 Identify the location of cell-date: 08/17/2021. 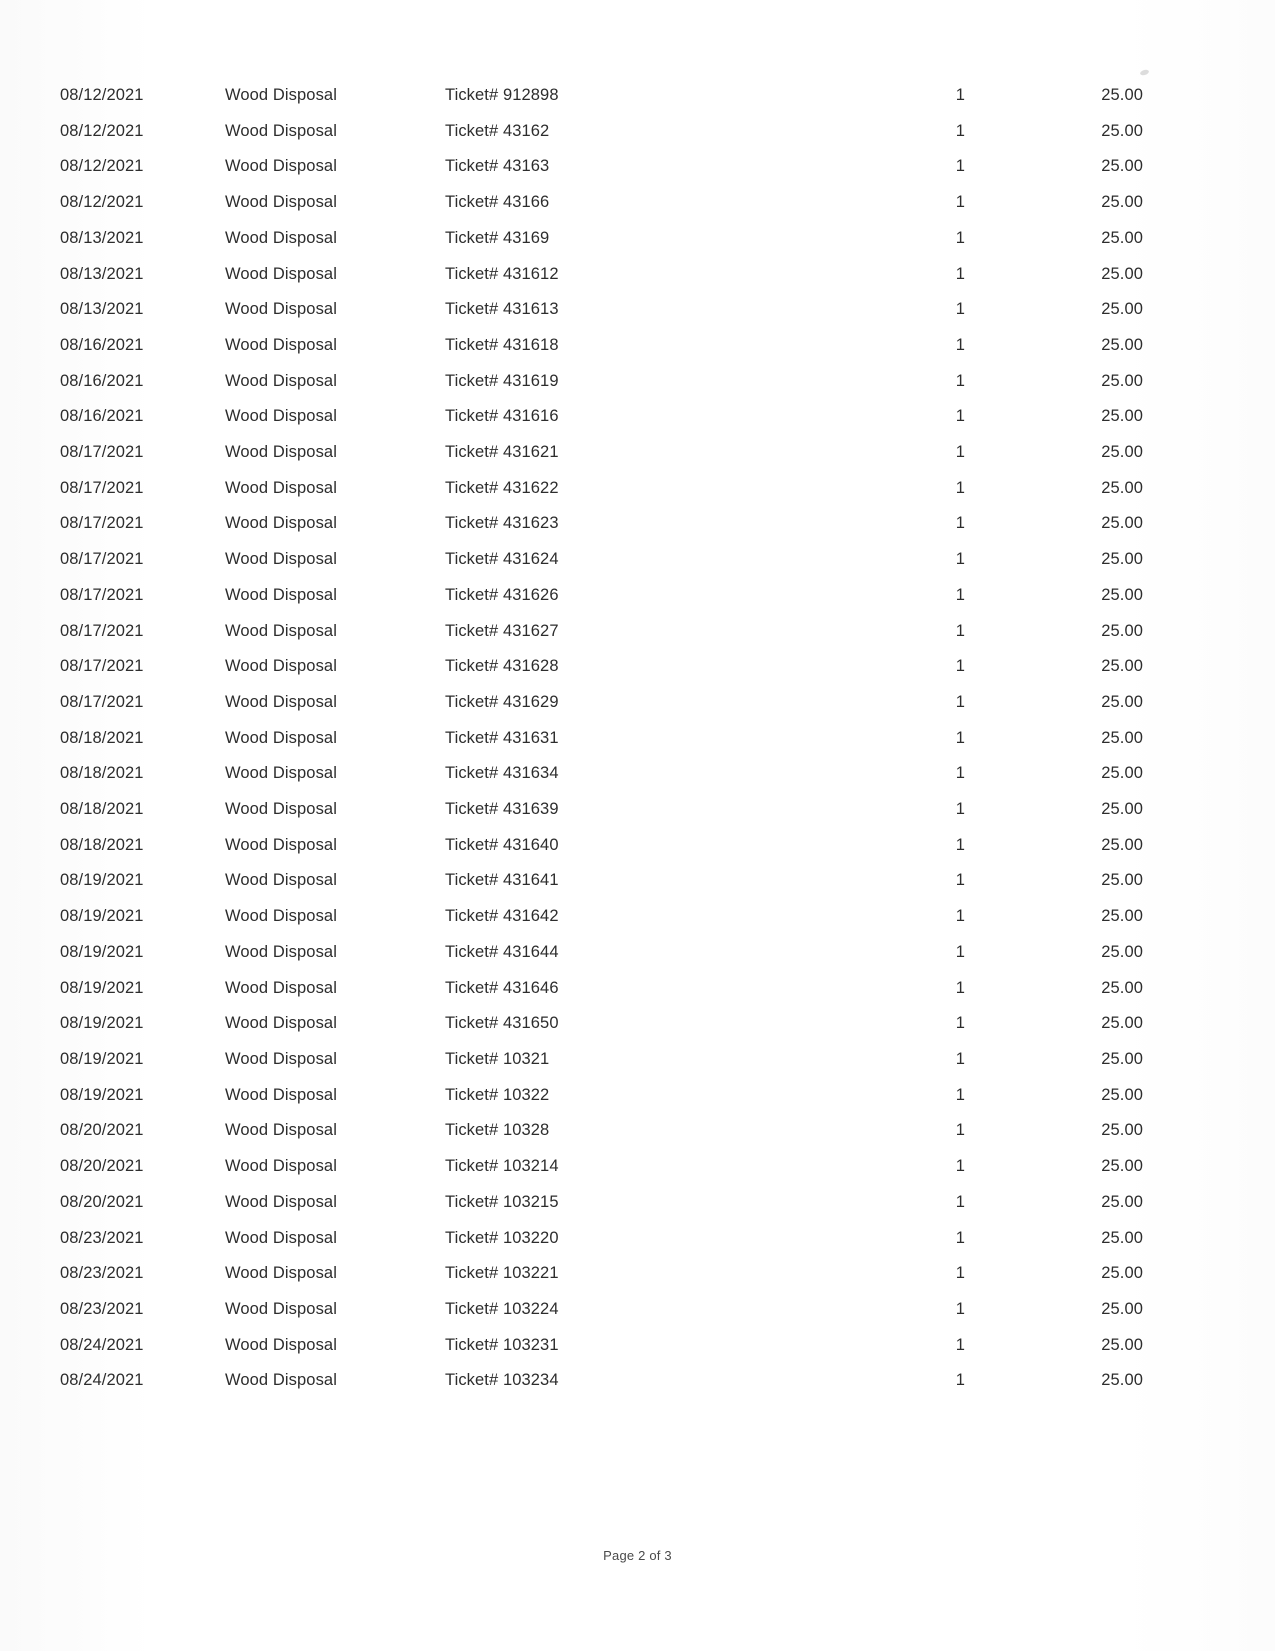
(102, 666).